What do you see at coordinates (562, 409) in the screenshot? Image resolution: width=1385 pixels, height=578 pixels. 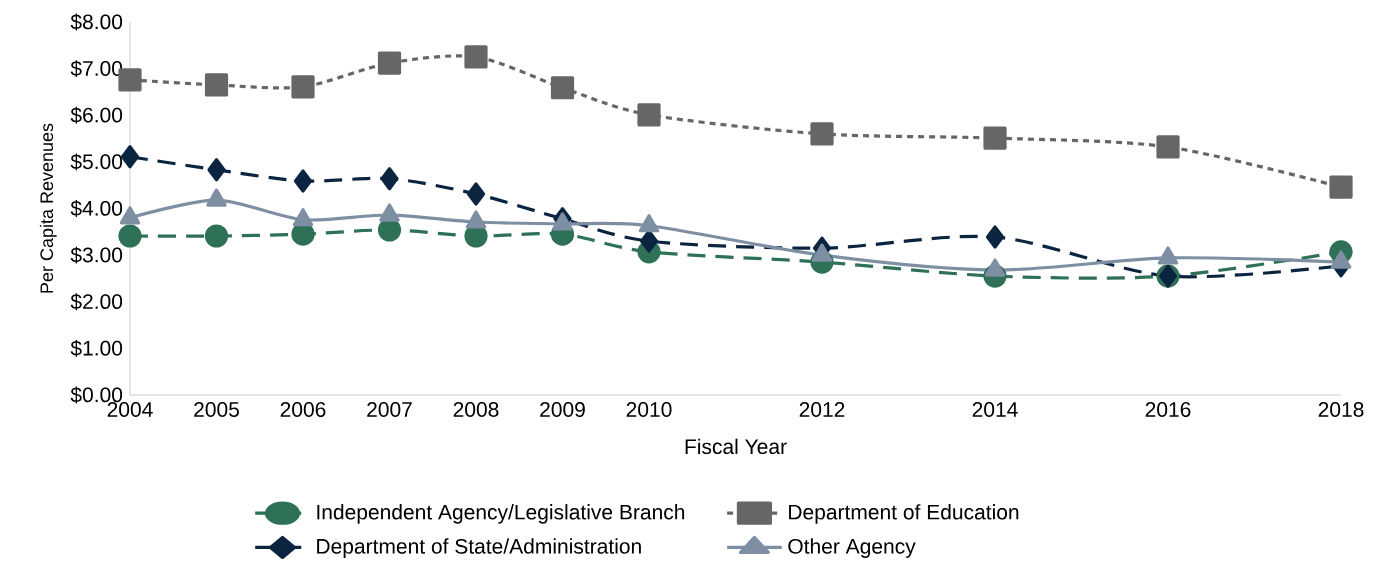 I see `x-tick-label: 2009` at bounding box center [562, 409].